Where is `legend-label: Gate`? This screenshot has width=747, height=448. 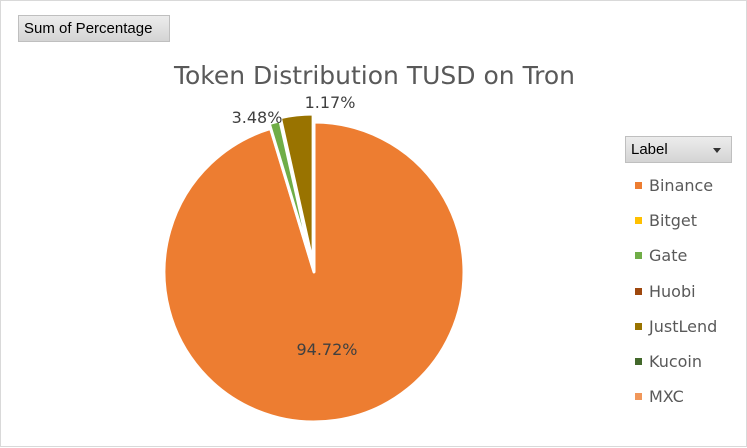 legend-label: Gate is located at coordinates (668, 256).